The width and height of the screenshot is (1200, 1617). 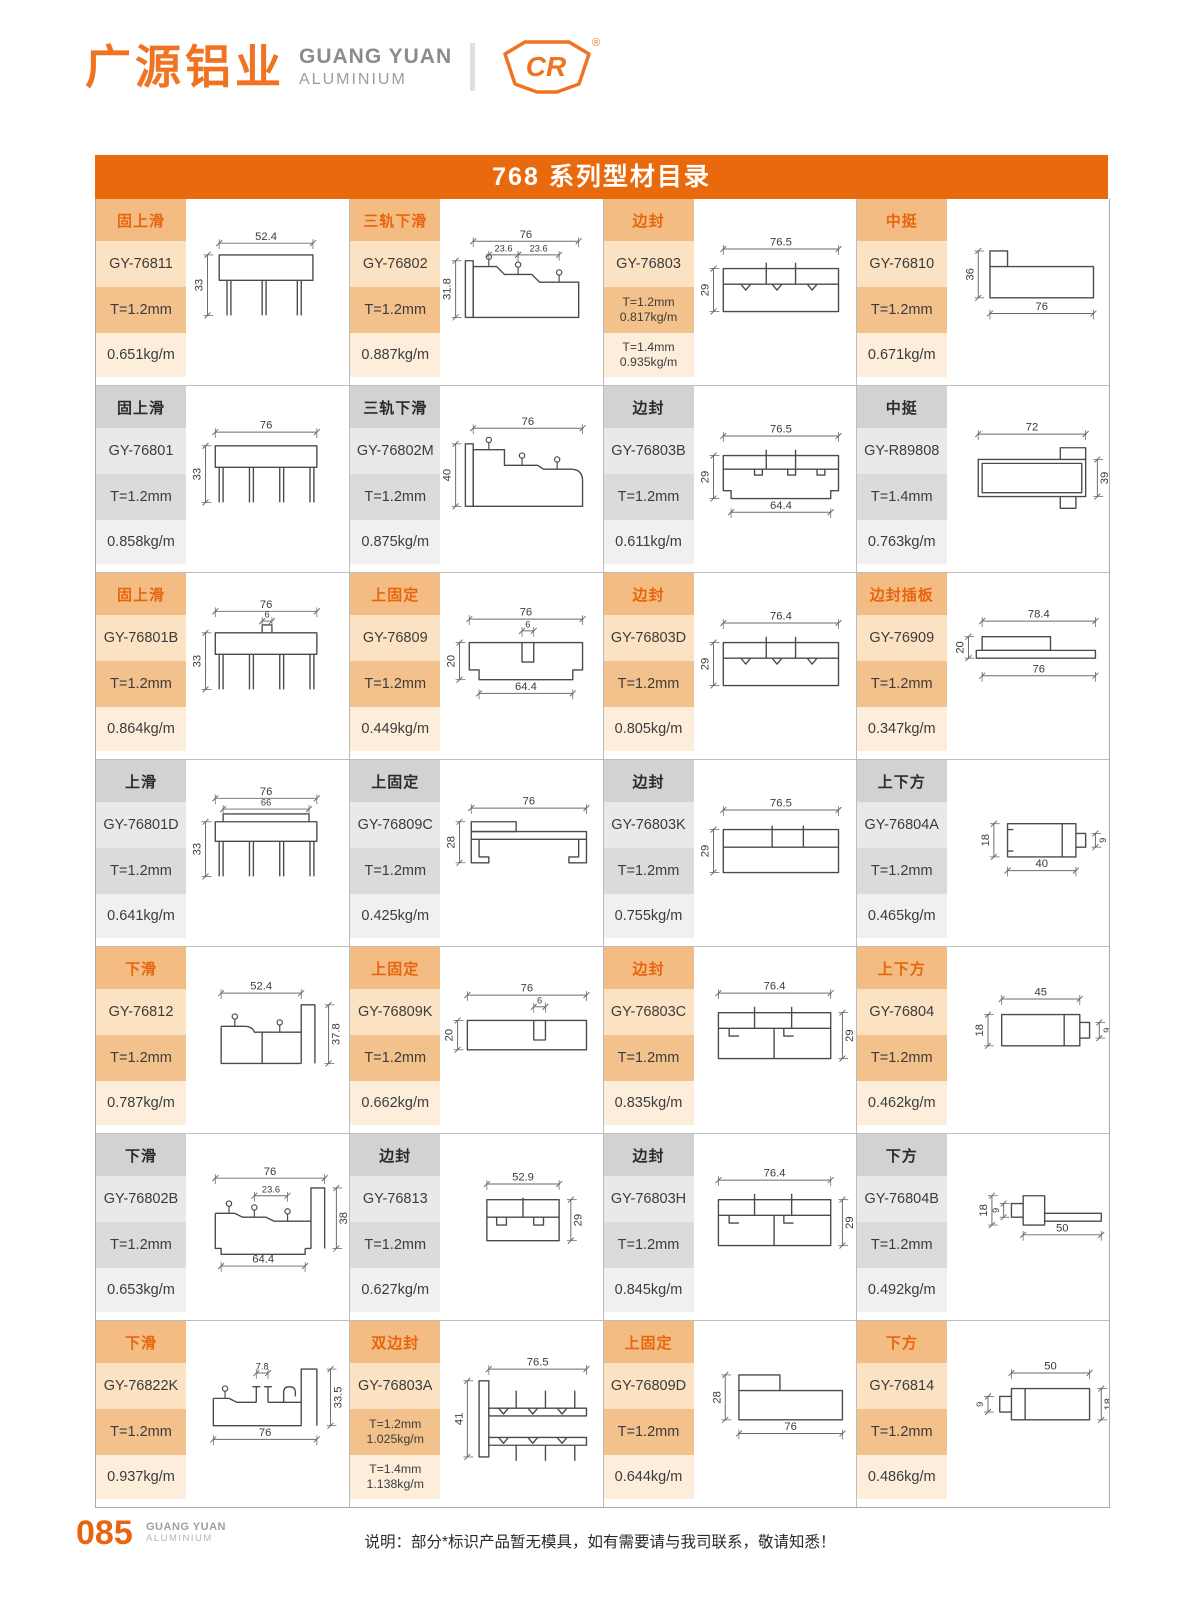 I want to click on product-cell: 三轨下滑 GY-76802M T=1.2mm 0.875kg/m 76 40, so click(x=475, y=479).